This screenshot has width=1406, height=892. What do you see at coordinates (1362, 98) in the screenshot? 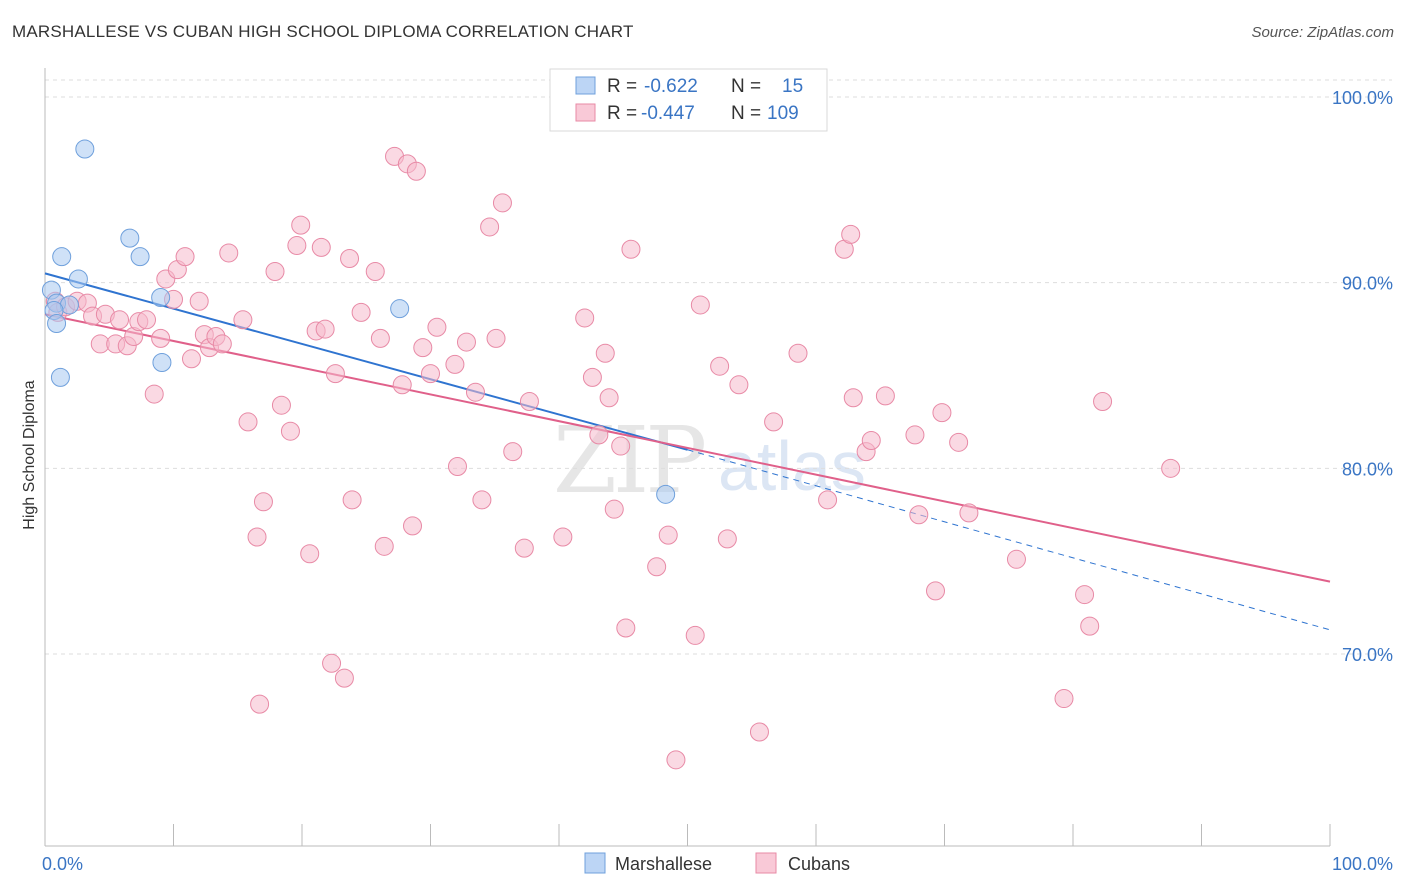
I see `y-tick-label: 100.0%` at bounding box center [1362, 98].